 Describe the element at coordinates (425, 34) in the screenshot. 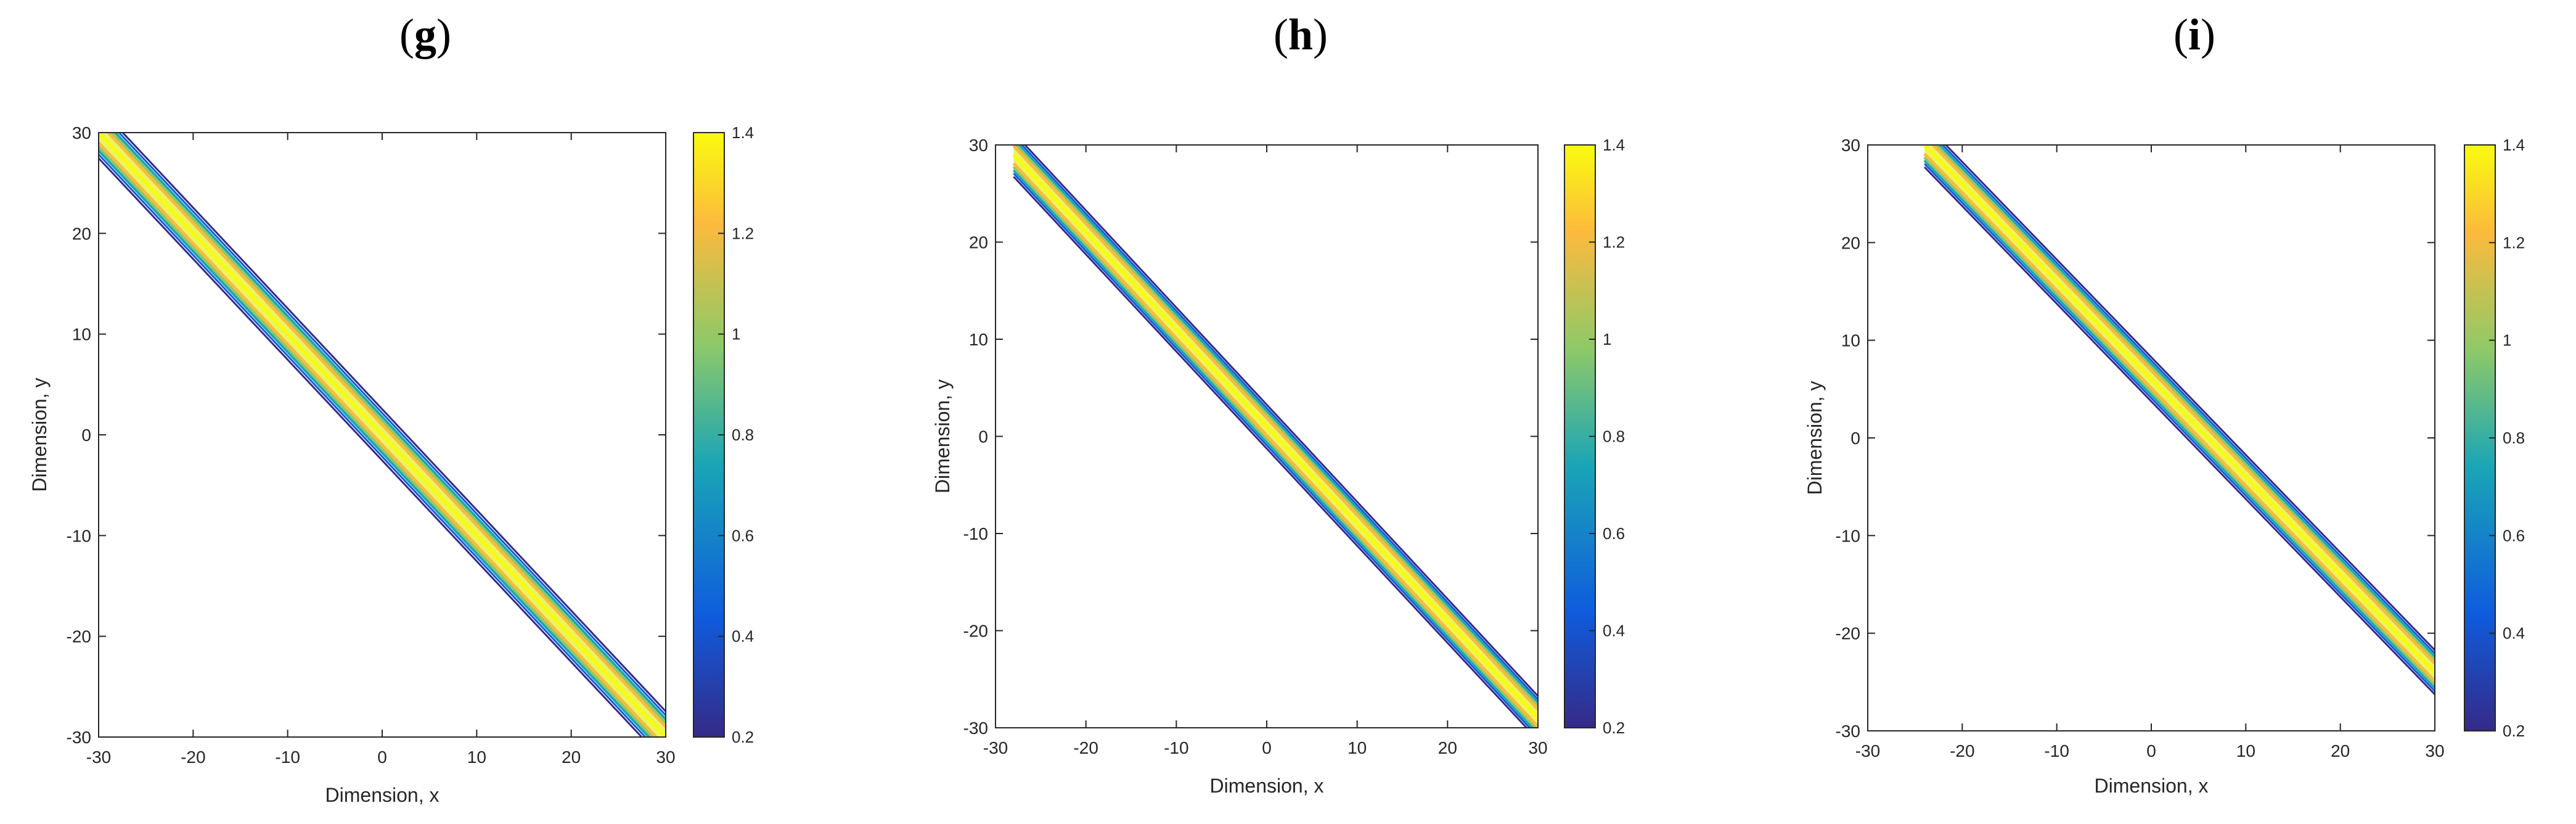

I see `panel-title: (g)` at that location.